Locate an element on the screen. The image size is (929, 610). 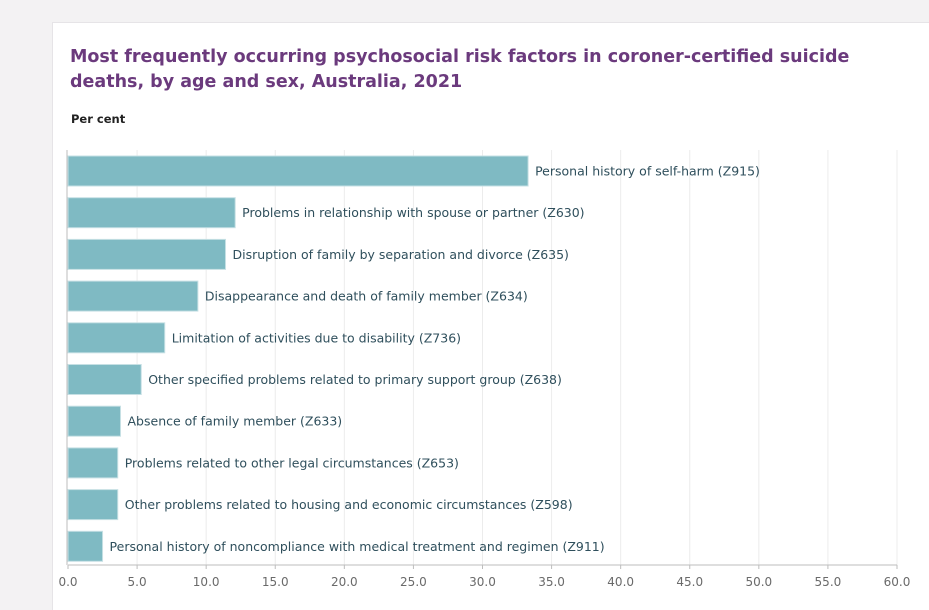
x-tick-label: 25.0 is located at coordinates (413, 582).